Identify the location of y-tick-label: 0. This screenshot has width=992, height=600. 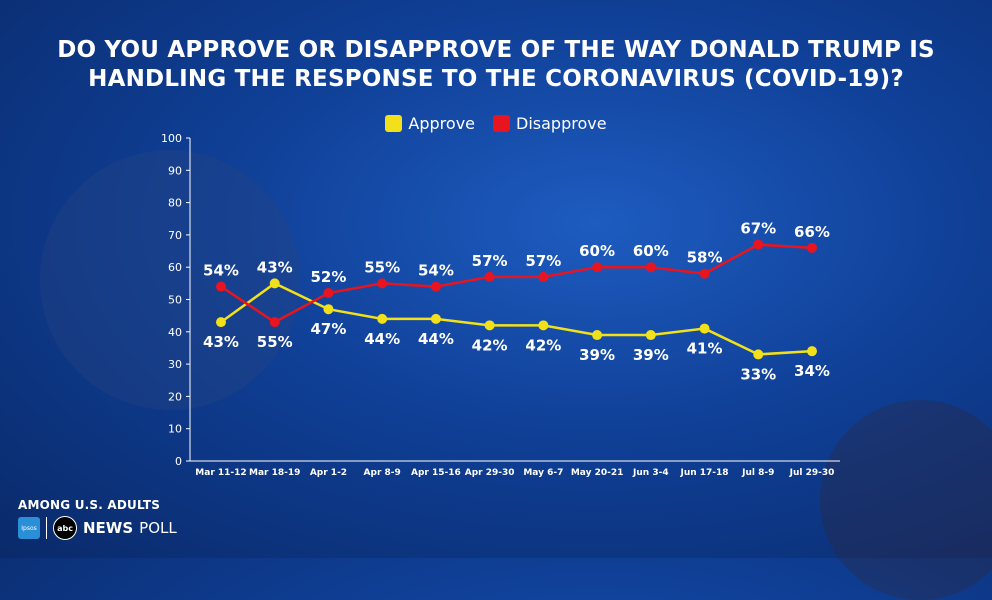
(178, 461).